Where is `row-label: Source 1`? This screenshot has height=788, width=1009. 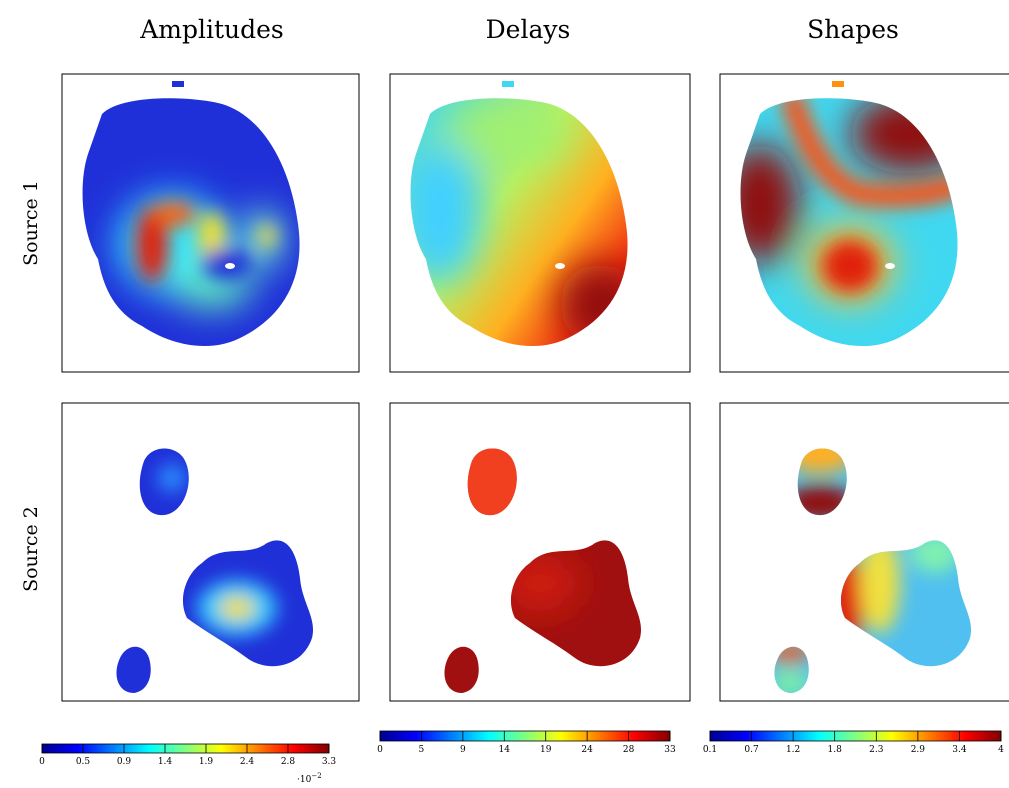
row-label: Source 1 is located at coordinates (31, 223).